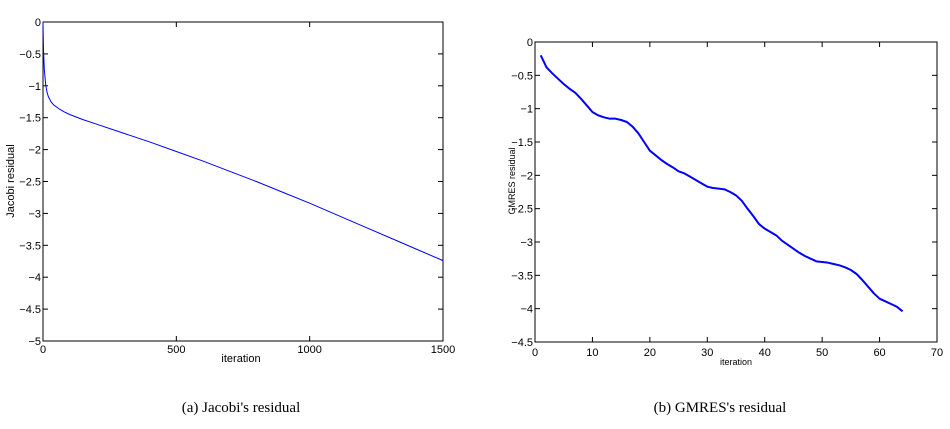  Describe the element at coordinates (765, 353) in the screenshot. I see `x-tick-label: 40` at that location.